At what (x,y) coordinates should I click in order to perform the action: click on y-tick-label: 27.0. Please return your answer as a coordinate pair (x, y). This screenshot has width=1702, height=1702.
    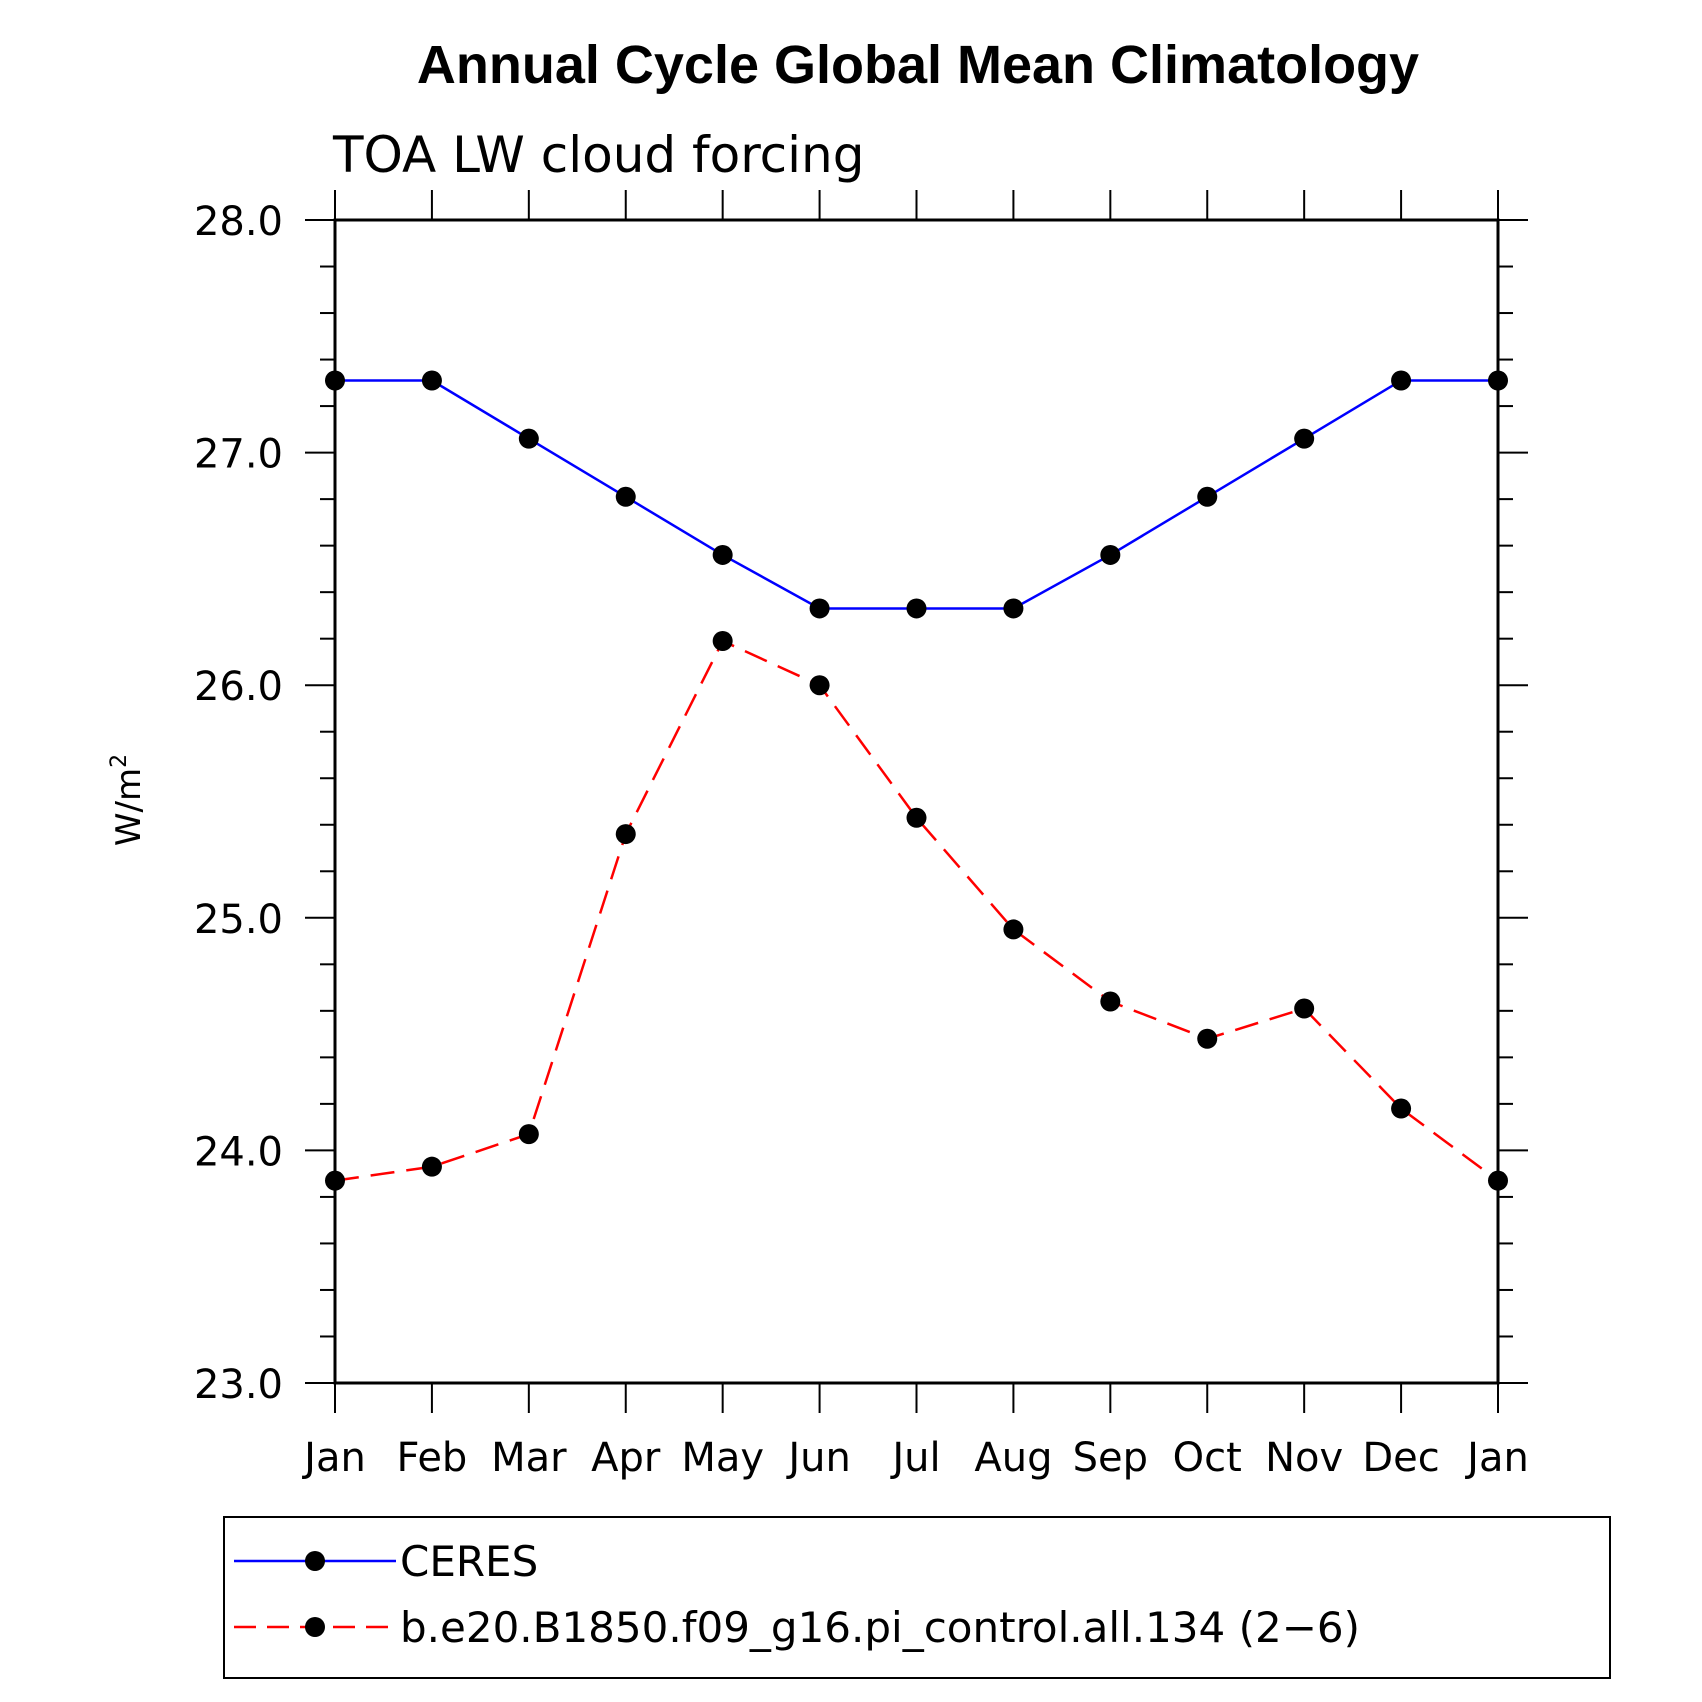
    Looking at the image, I should click on (238, 455).